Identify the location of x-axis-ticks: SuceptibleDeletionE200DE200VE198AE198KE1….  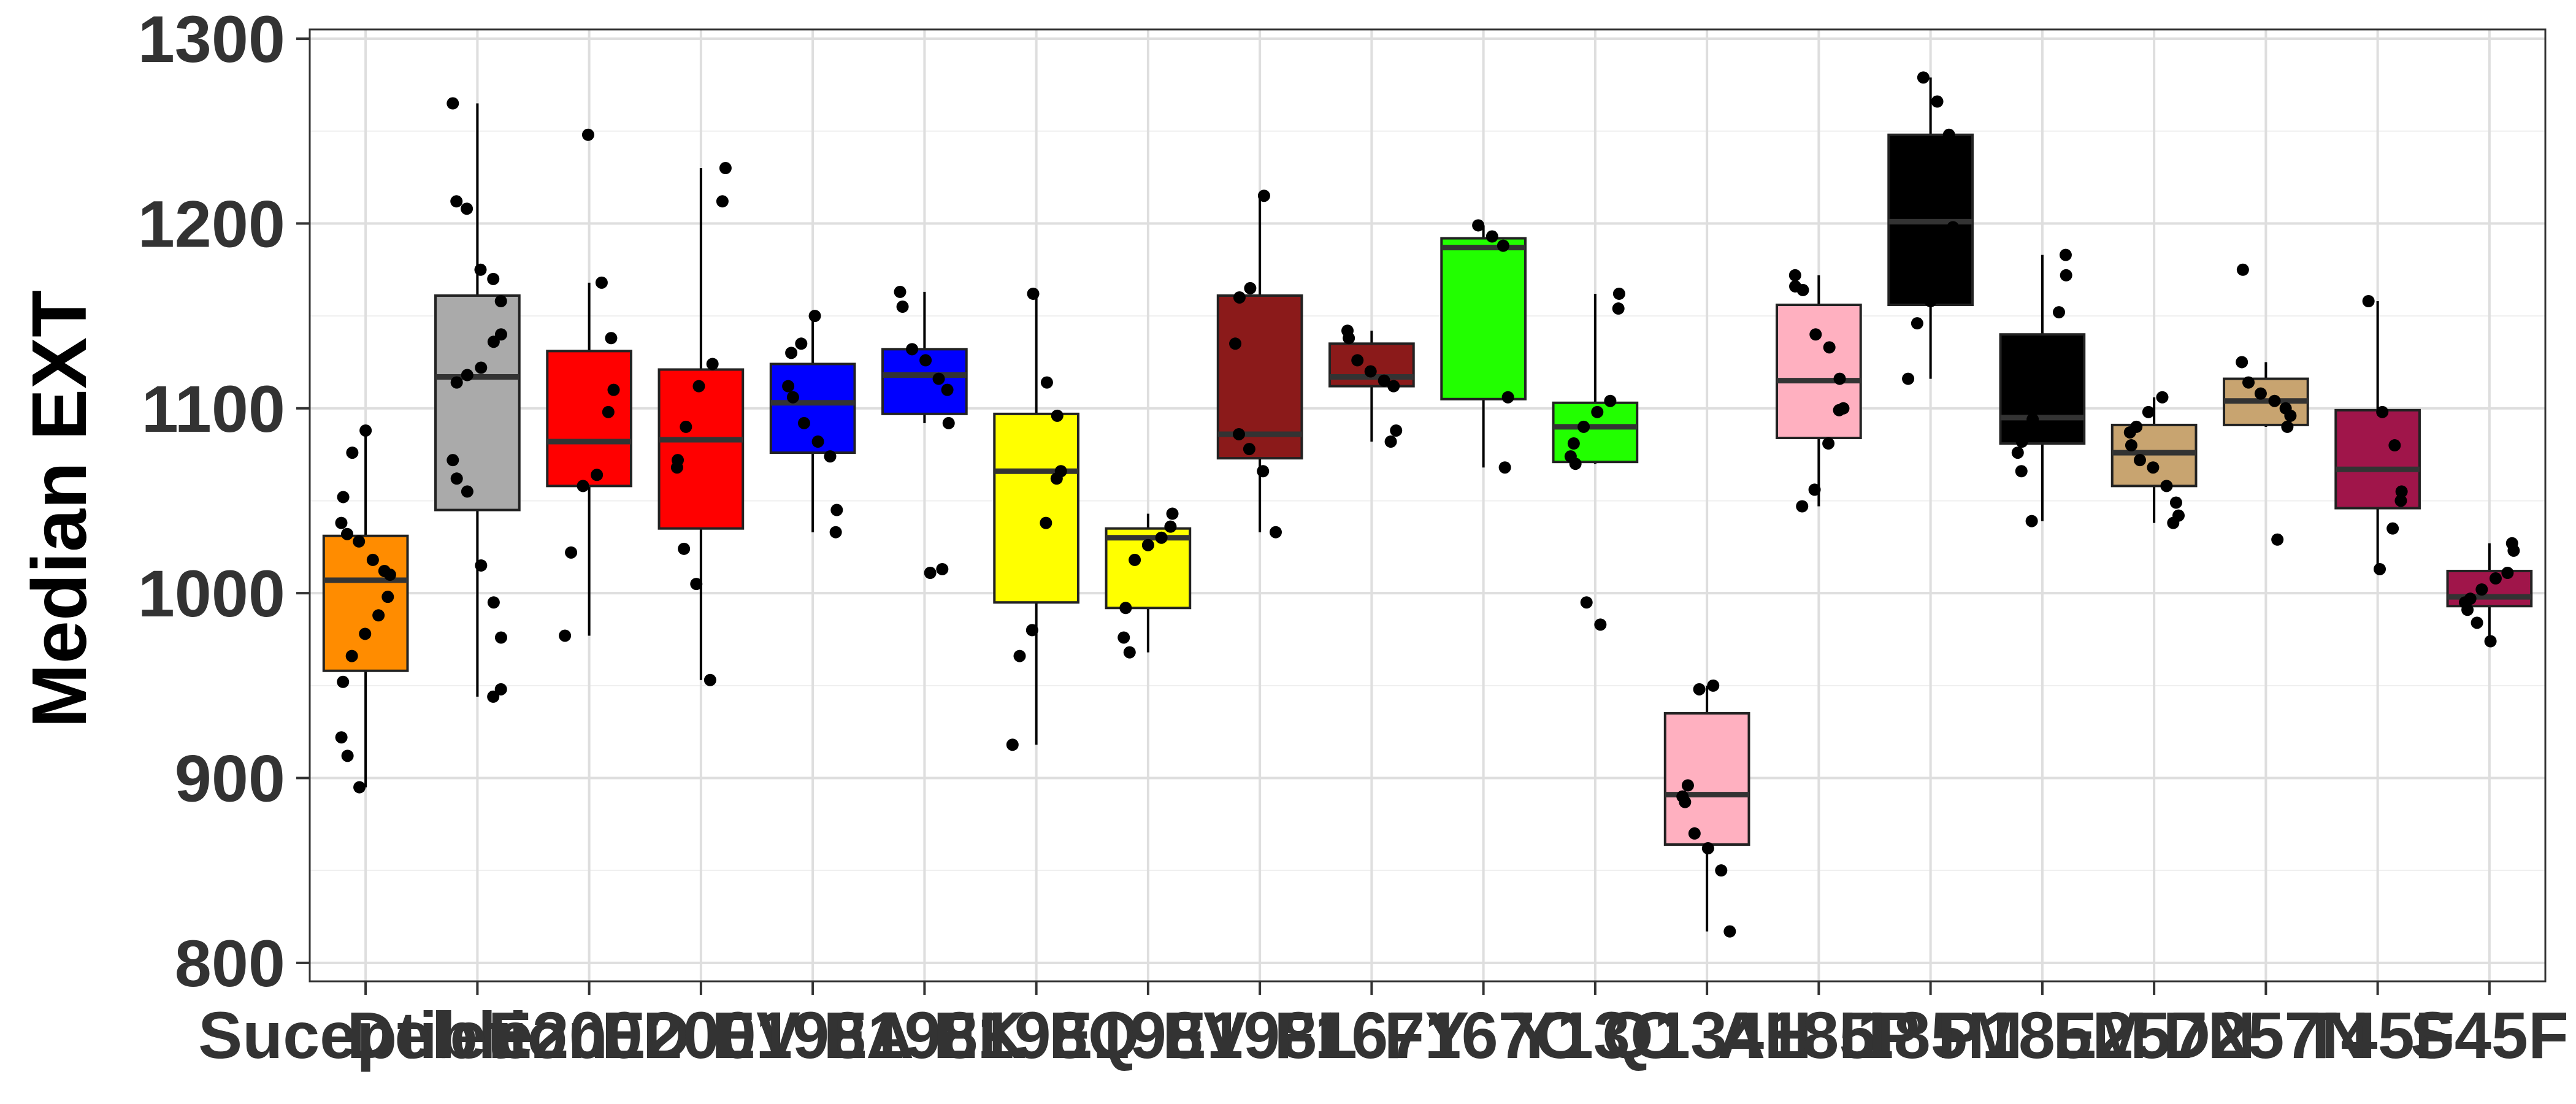
(1383, 1026).